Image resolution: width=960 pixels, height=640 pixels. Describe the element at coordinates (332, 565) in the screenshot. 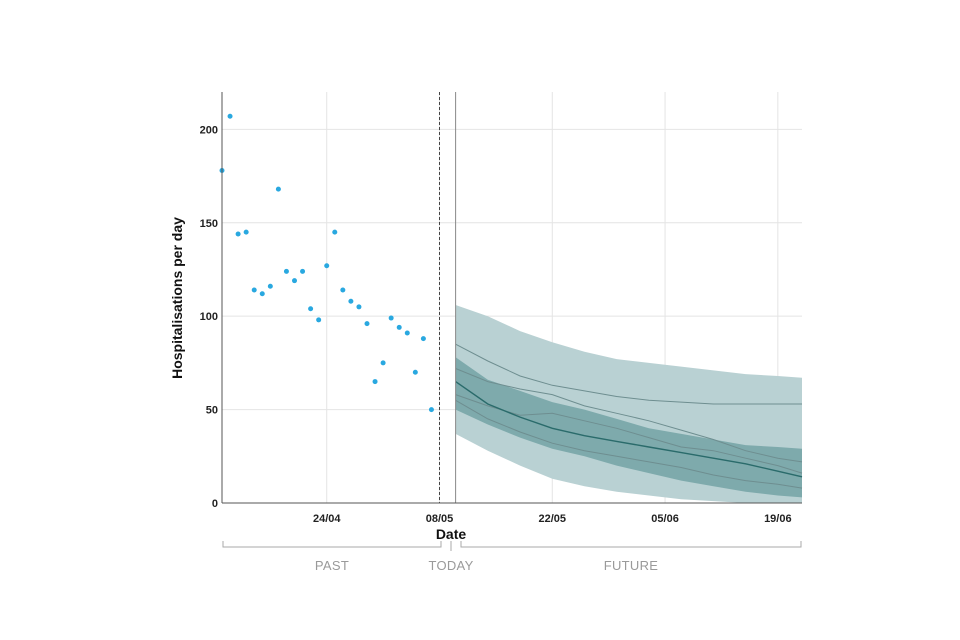

I see `period-label-past: PAST` at that location.